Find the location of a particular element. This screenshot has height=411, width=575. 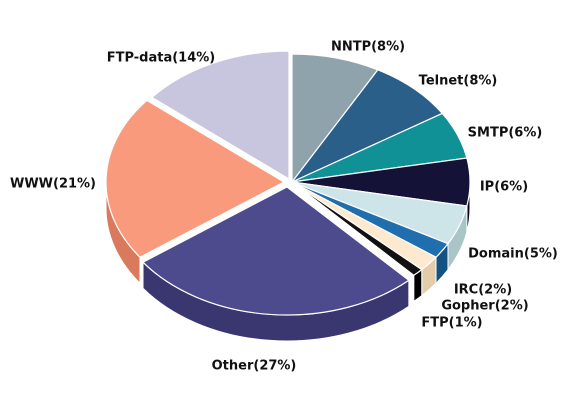

label-ftp: FTP(1%) is located at coordinates (451, 323).